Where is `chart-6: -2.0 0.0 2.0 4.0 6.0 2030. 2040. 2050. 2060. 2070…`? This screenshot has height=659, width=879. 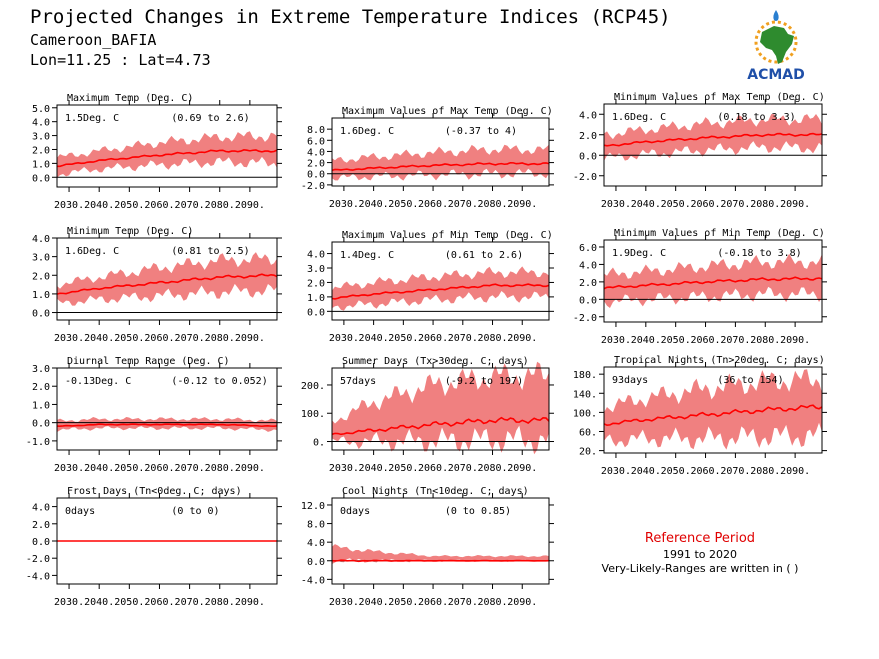
chart-6: -2.0 0.0 2.0 4.0 6.0 2030. 2040. 2050. 2060. 2070… is located at coordinates (700, 287).